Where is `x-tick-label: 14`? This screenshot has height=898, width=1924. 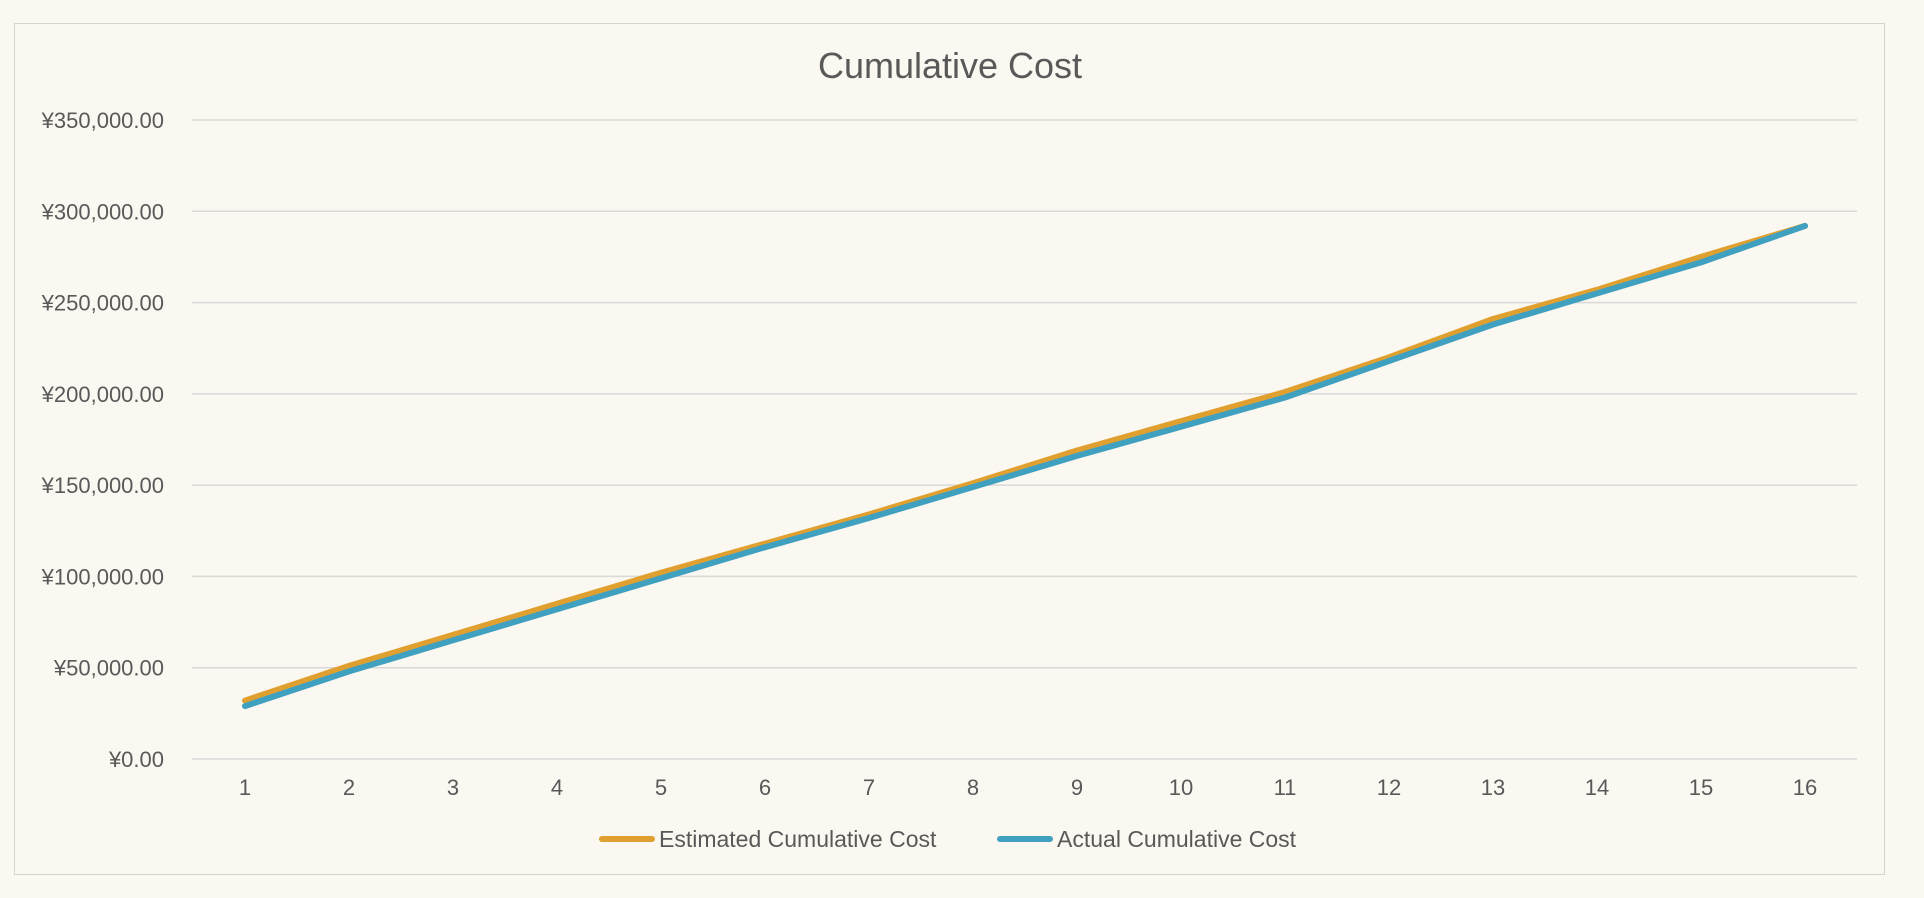
x-tick-label: 14 is located at coordinates (1597, 787).